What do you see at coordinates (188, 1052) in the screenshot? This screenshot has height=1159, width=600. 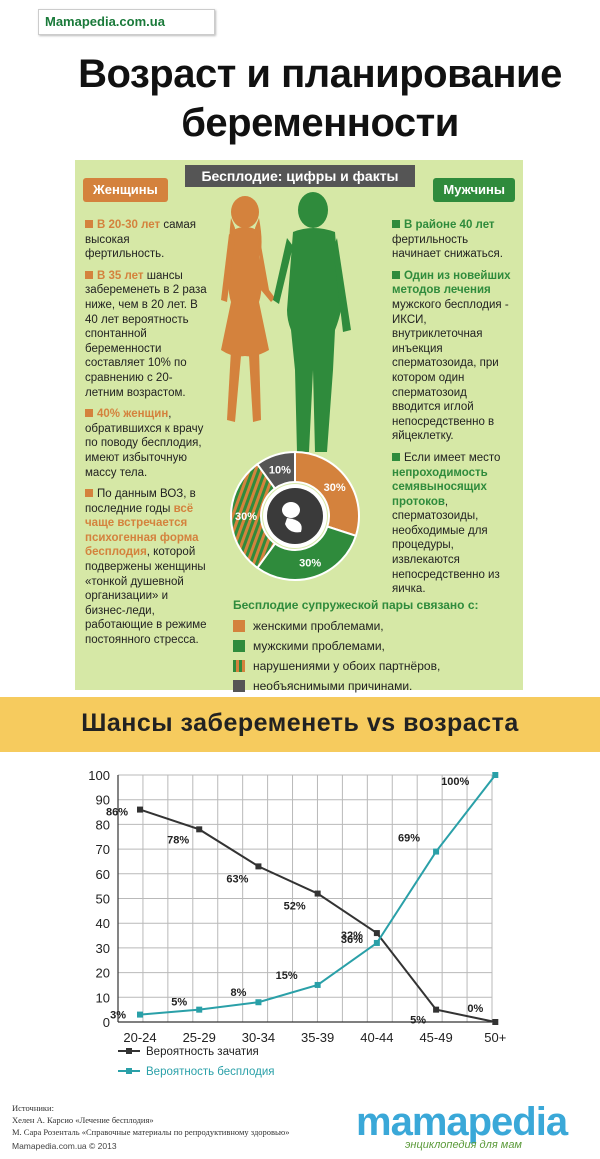 I see `legend-conception: Вероятность зачатия` at bounding box center [188, 1052].